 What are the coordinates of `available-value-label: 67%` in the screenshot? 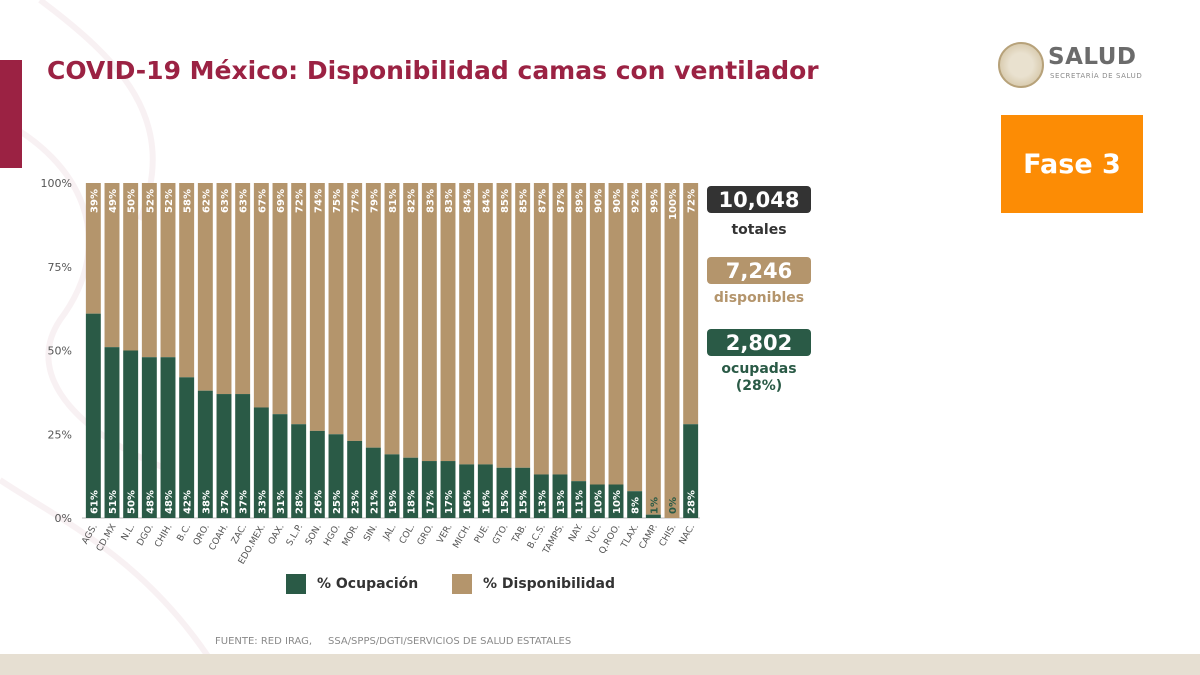 It's located at (262, 201).